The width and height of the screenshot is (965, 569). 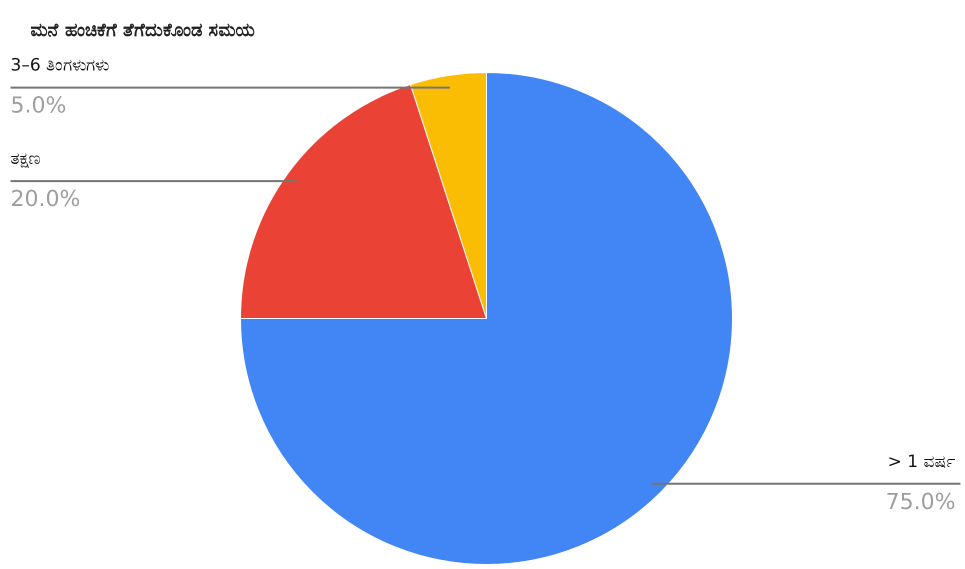 What do you see at coordinates (60, 66) in the screenshot?
I see `slice-label: 3–6 ತಿಂಗಳುಗಳು` at bounding box center [60, 66].